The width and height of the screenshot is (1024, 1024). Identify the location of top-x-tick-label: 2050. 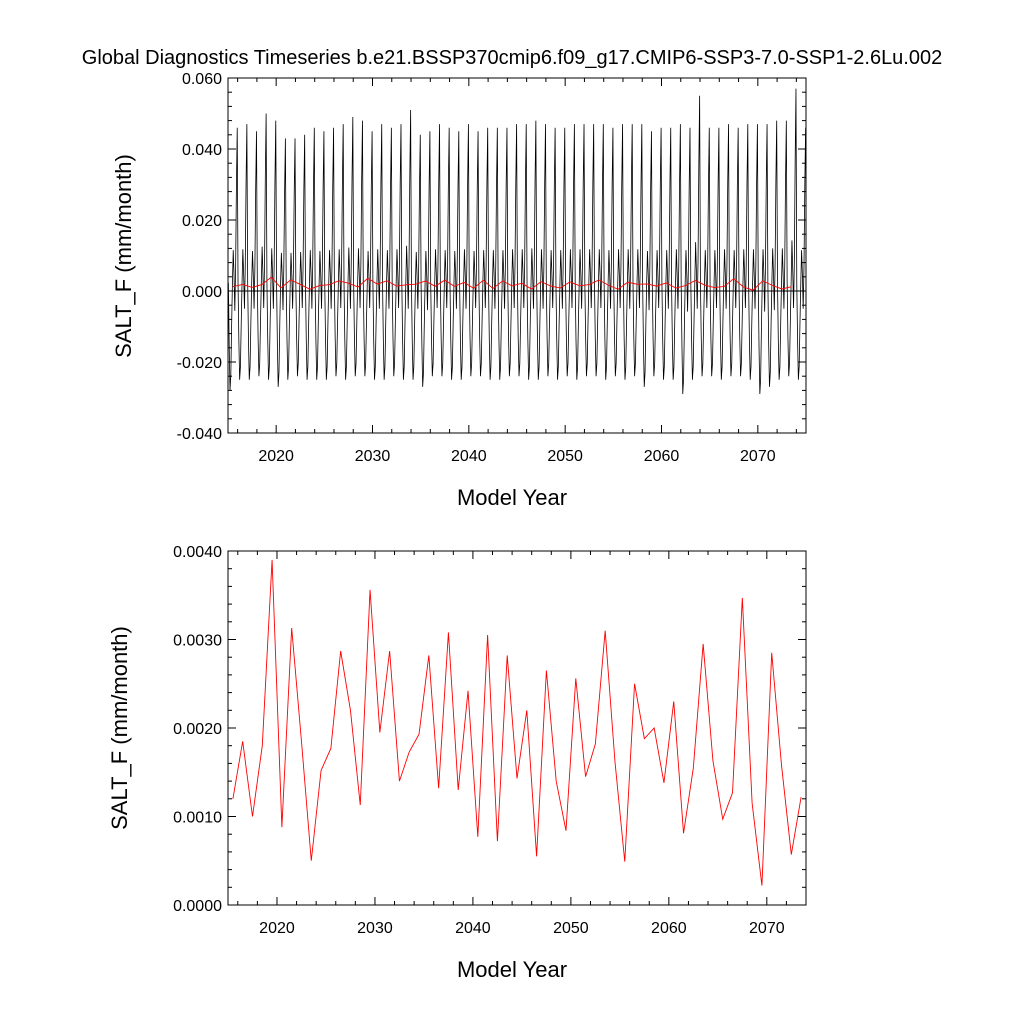
(565, 456).